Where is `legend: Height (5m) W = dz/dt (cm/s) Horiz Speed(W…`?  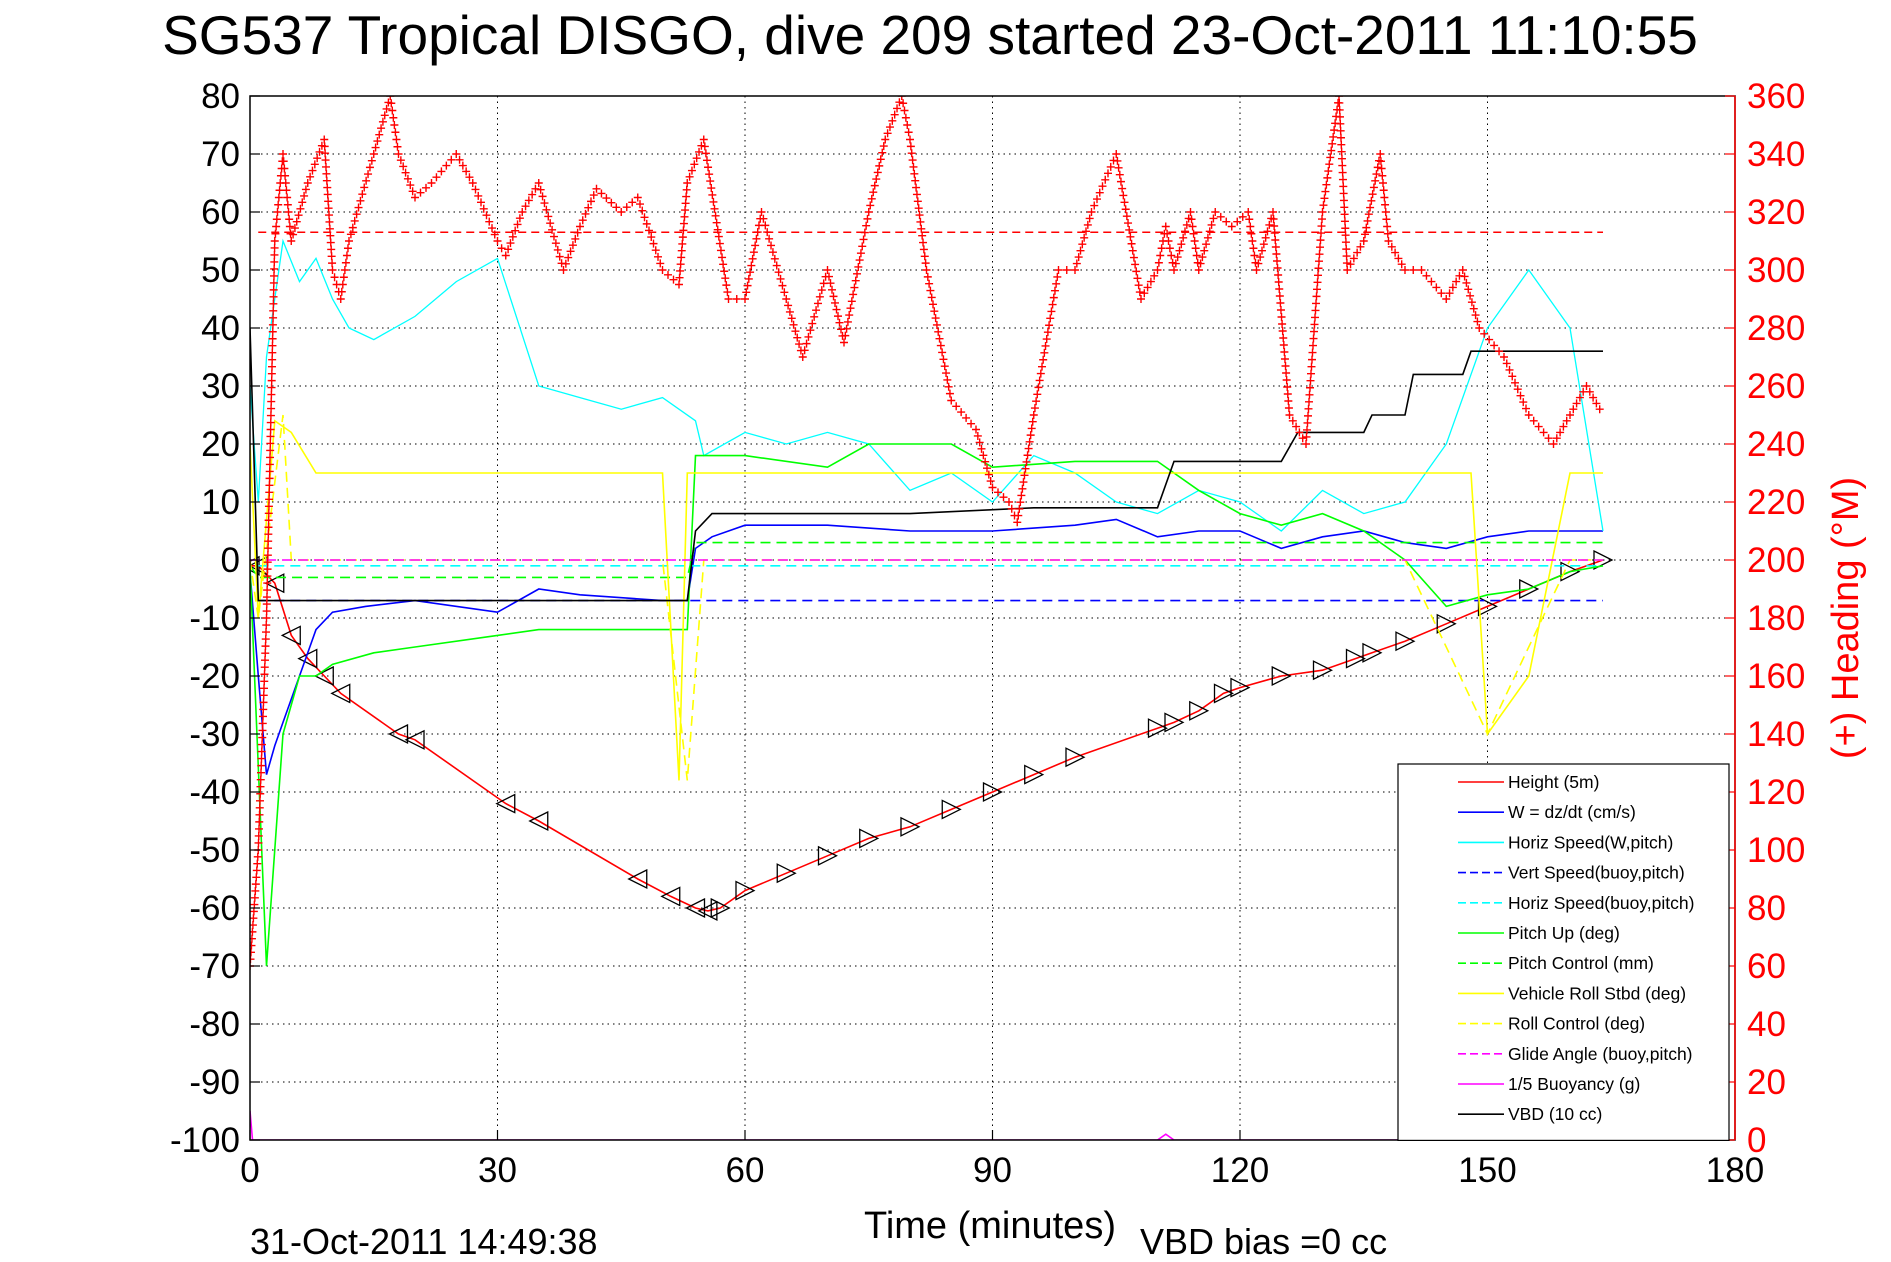
legend: Height (5m) W = dz/dt (cm/s) Horiz Speed(W… is located at coordinates (1563, 952).